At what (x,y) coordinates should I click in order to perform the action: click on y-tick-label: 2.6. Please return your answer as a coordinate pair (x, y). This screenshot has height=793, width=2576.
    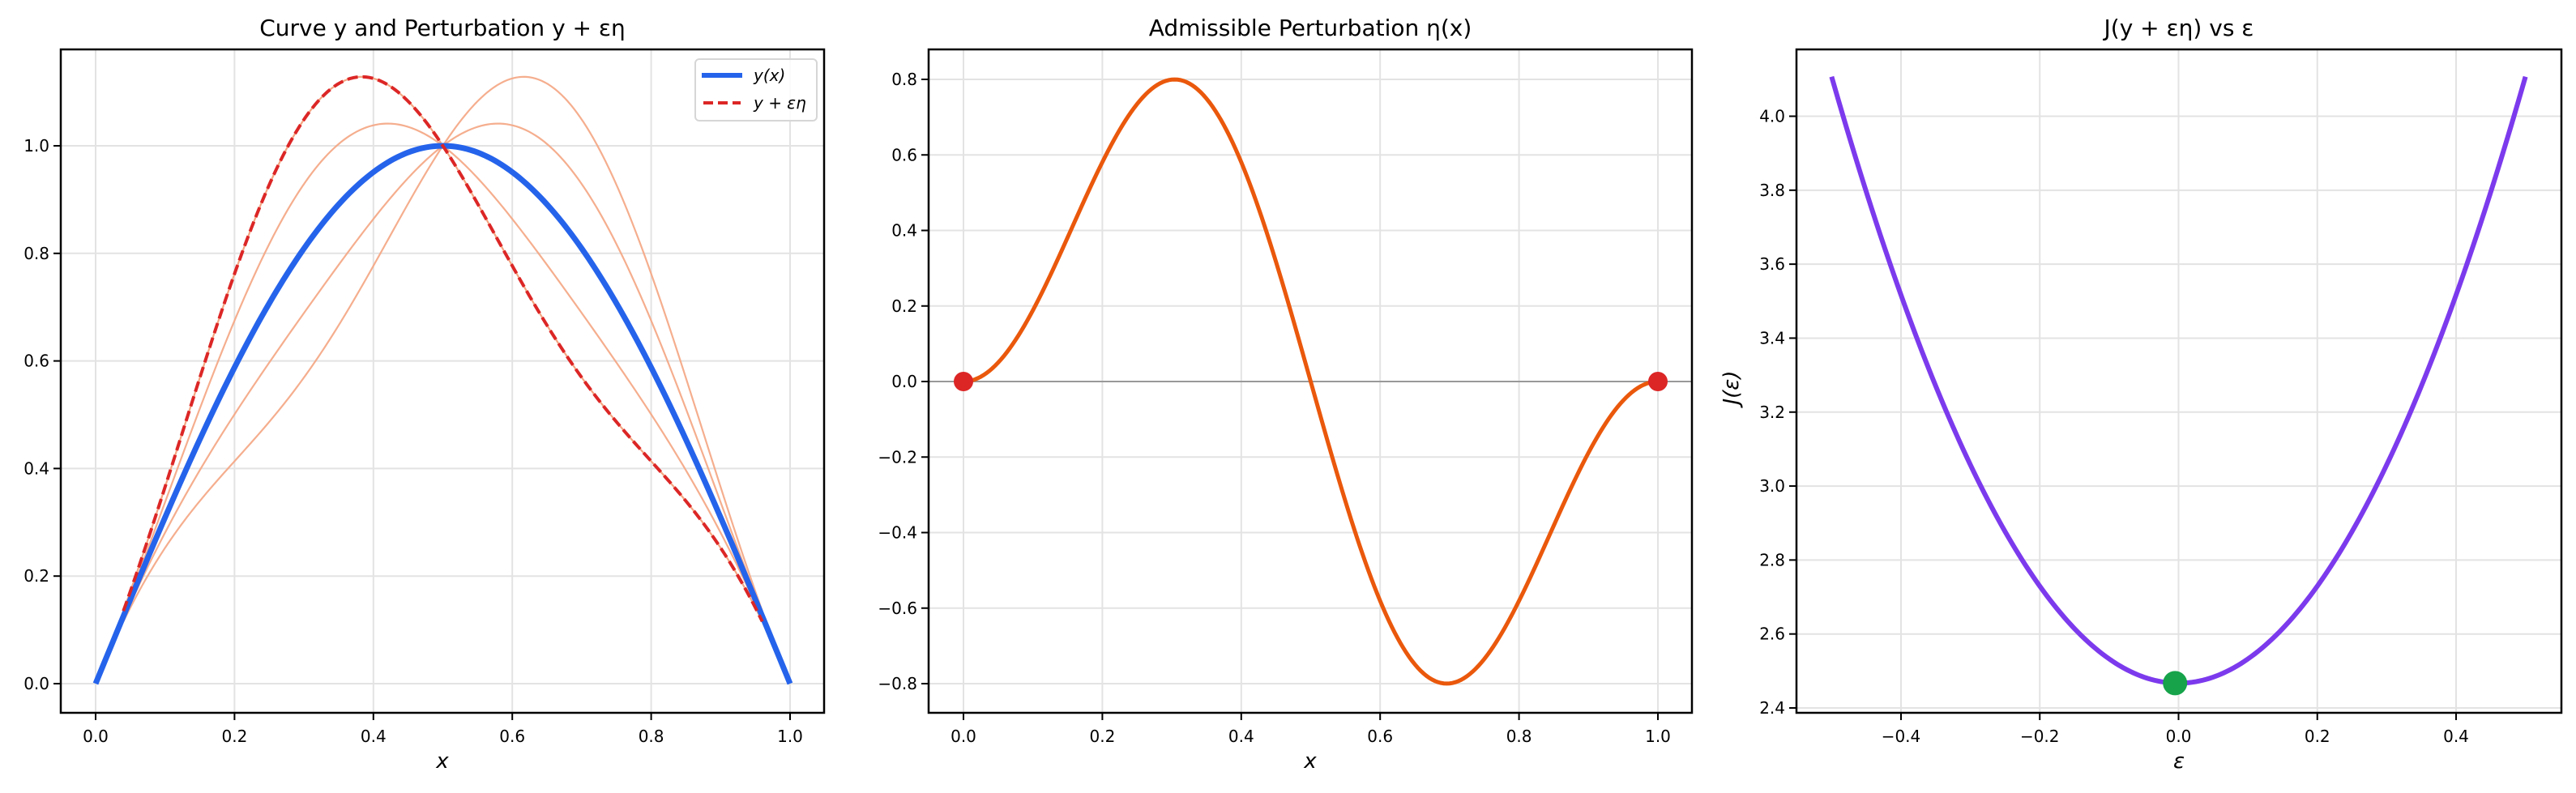
    Looking at the image, I should click on (1772, 634).